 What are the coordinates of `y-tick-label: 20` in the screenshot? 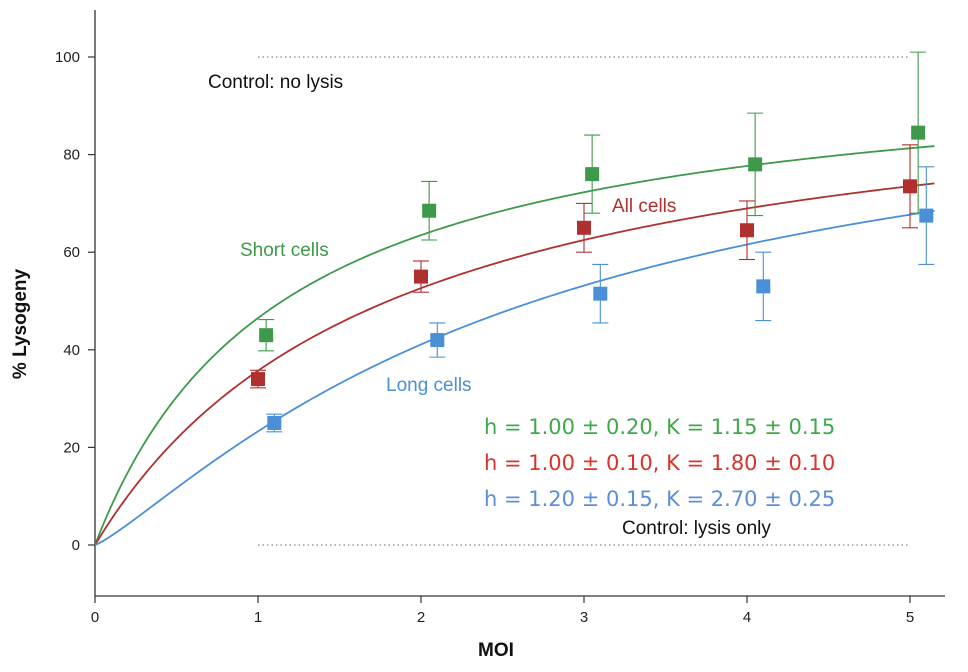 It's located at (71, 447).